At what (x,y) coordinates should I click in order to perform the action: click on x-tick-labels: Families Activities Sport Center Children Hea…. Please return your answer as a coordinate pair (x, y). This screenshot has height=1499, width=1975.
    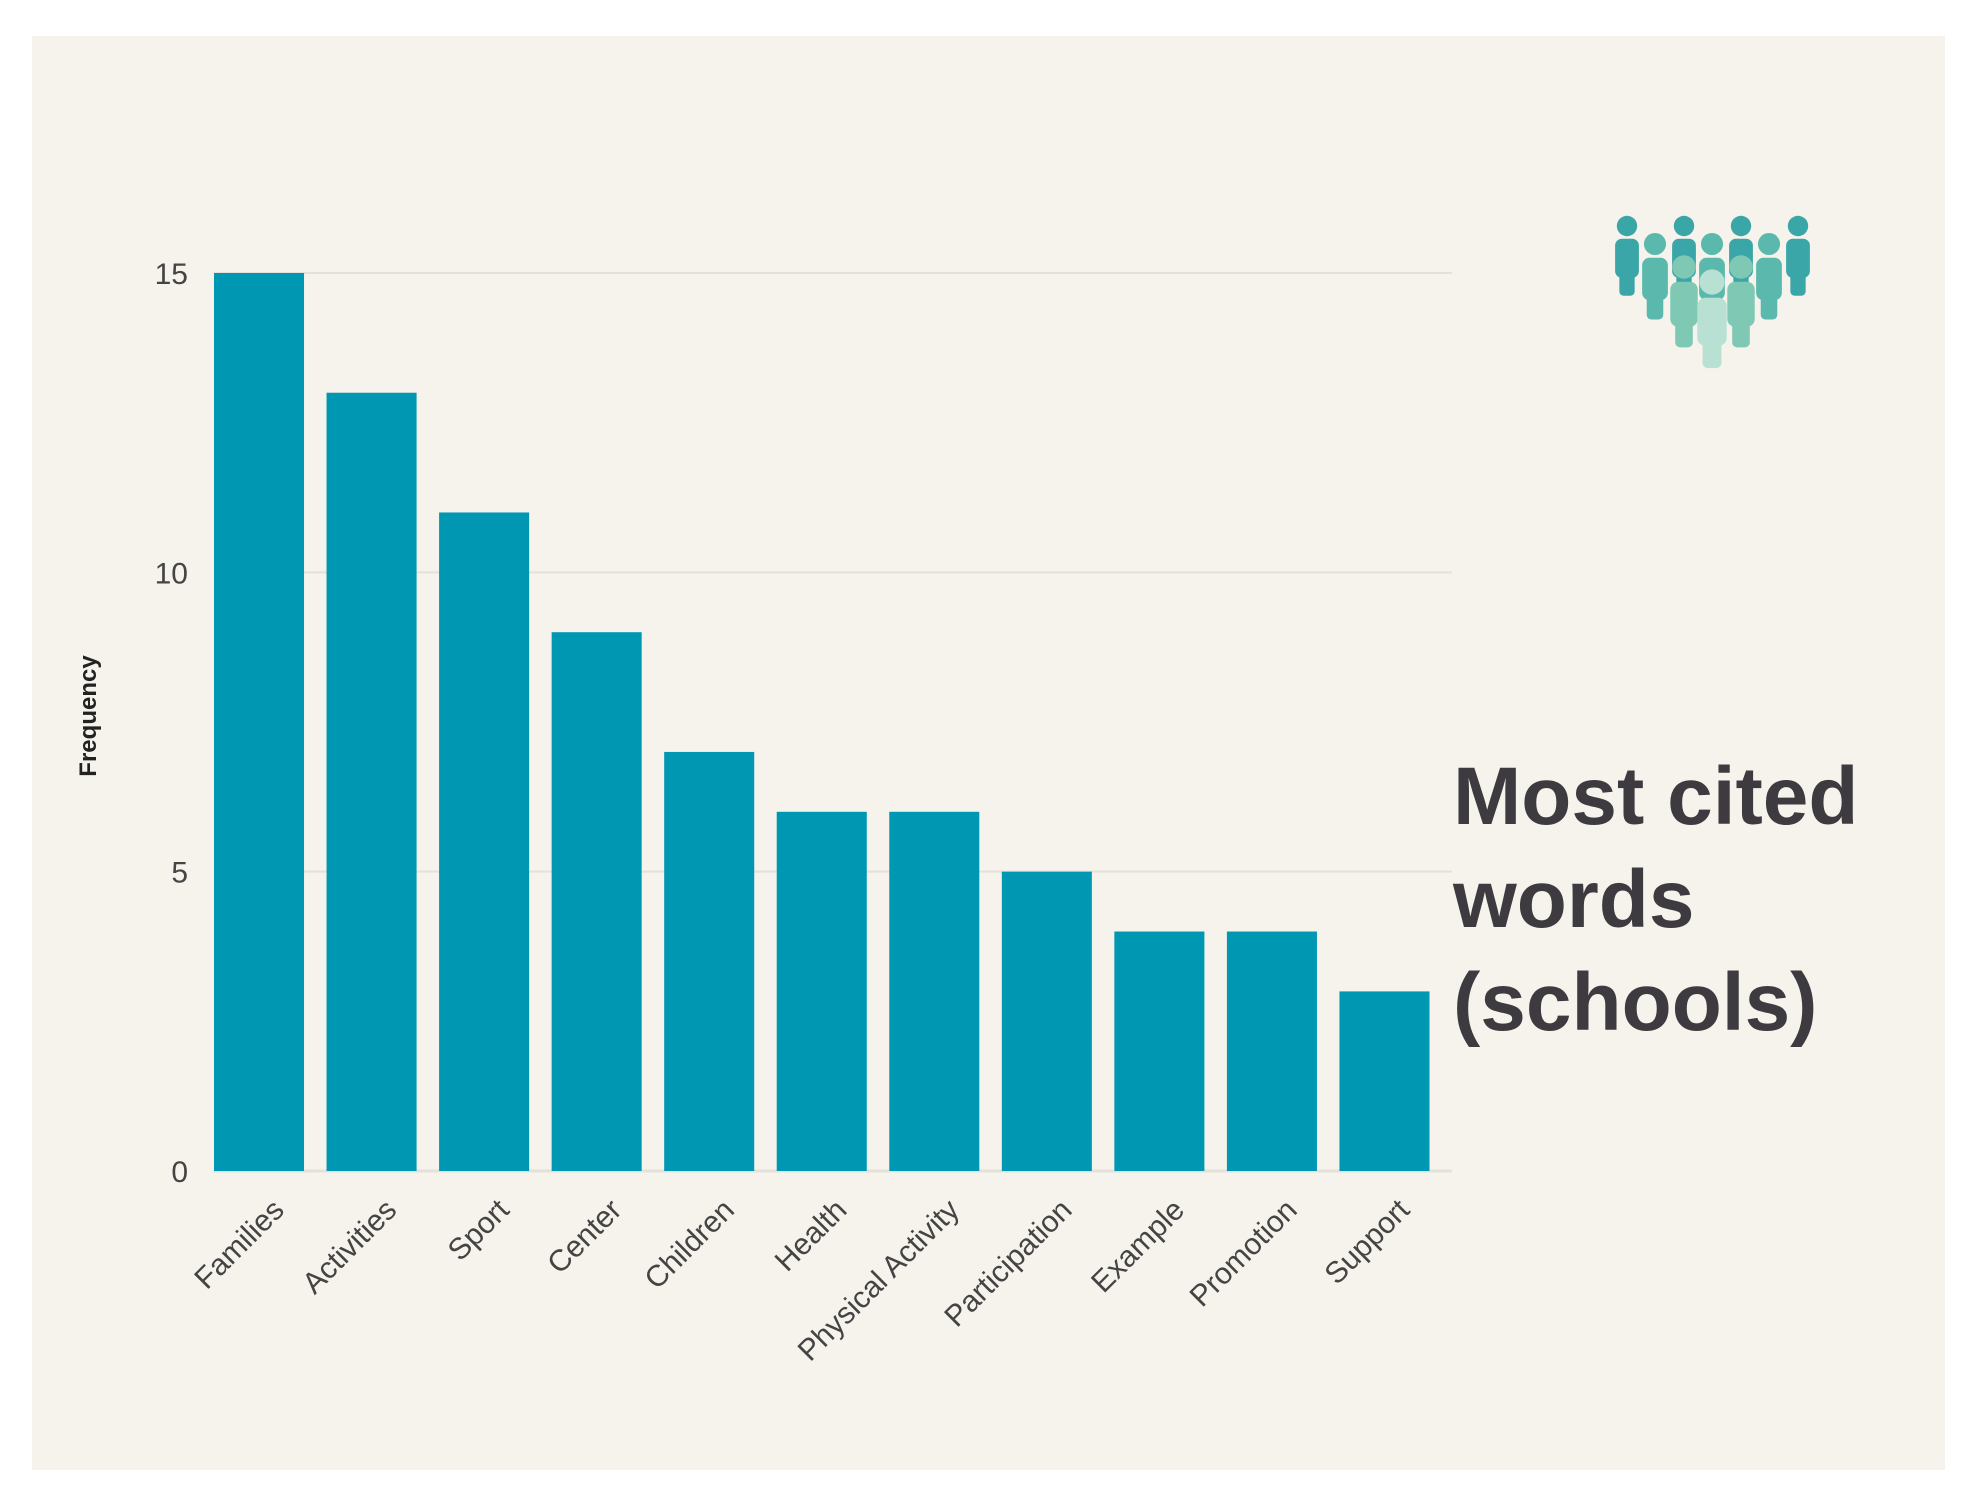
    Looking at the image, I should click on (802, 1280).